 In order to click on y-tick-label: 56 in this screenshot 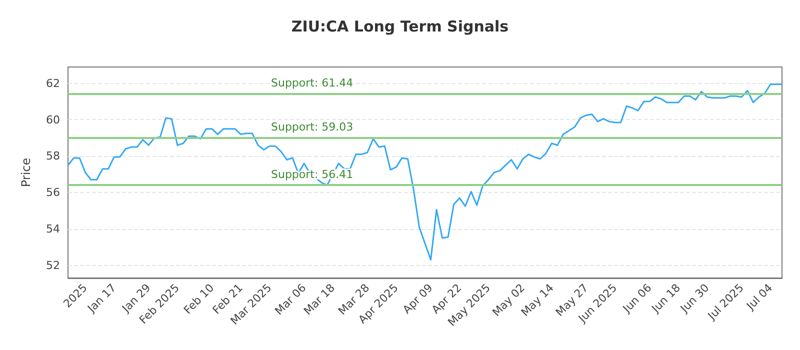, I will do `click(53, 193)`.